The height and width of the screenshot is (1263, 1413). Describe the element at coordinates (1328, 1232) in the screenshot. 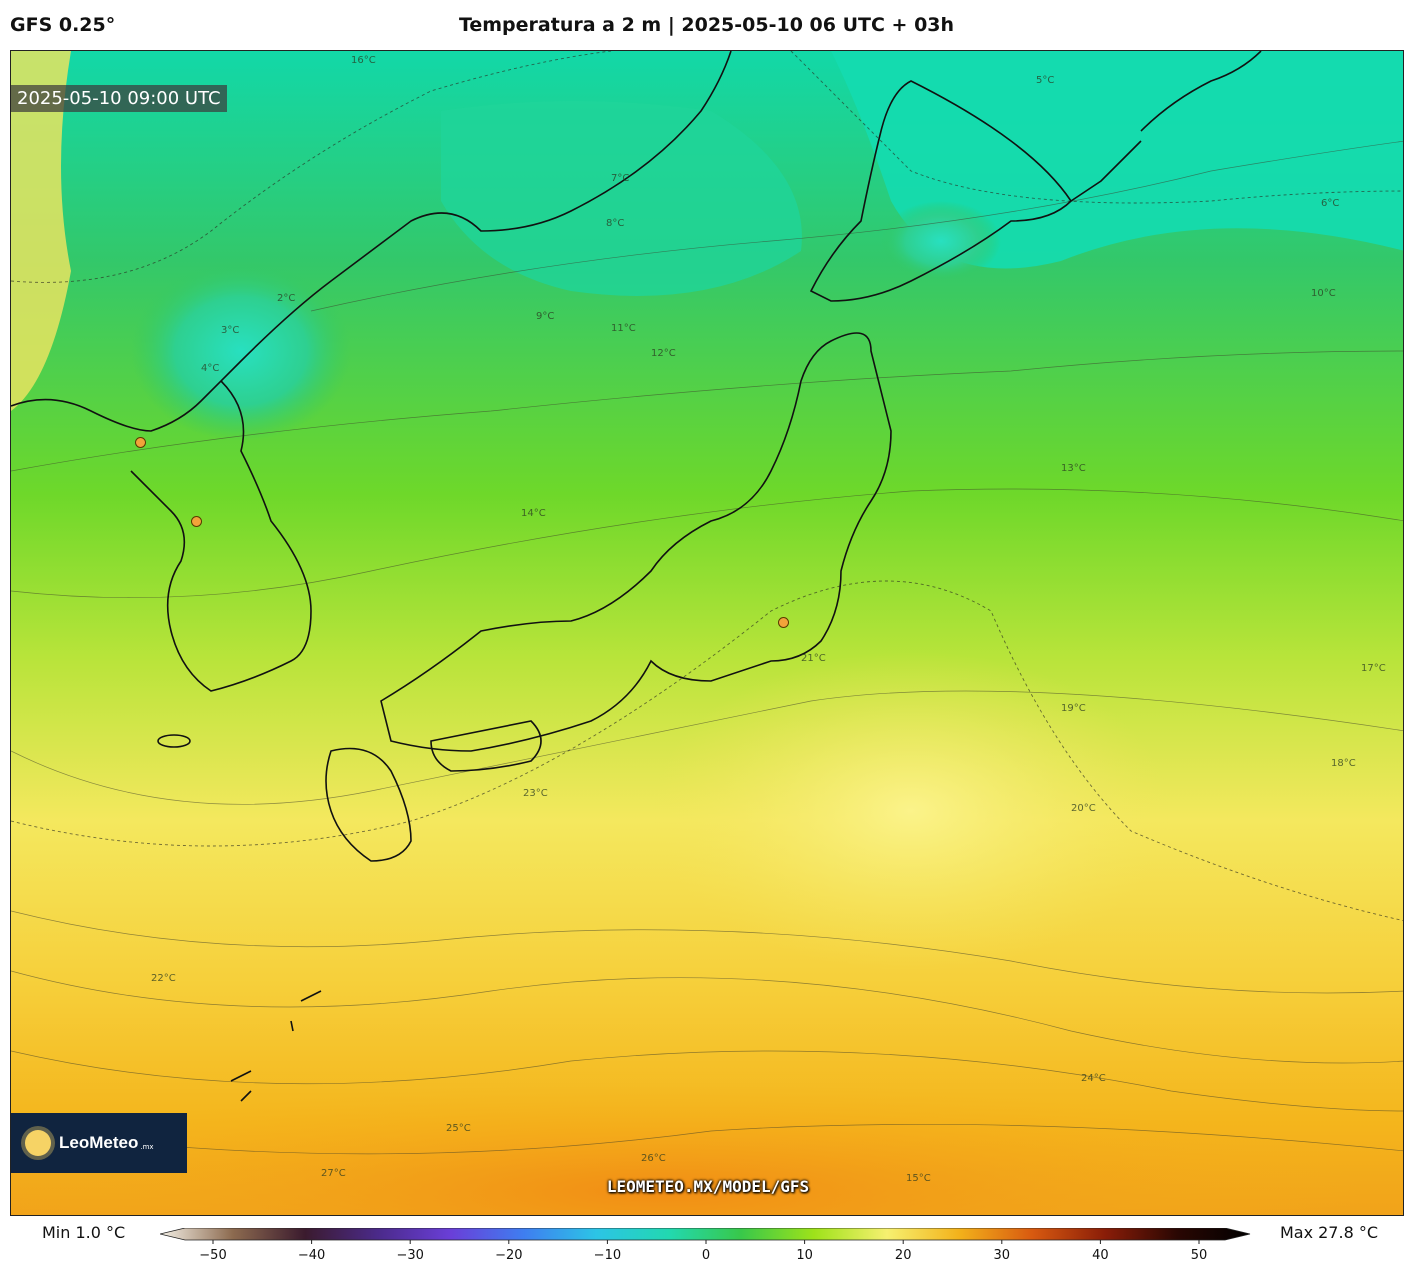

I see `colorbar-max-label: Max 27.8 °C` at that location.